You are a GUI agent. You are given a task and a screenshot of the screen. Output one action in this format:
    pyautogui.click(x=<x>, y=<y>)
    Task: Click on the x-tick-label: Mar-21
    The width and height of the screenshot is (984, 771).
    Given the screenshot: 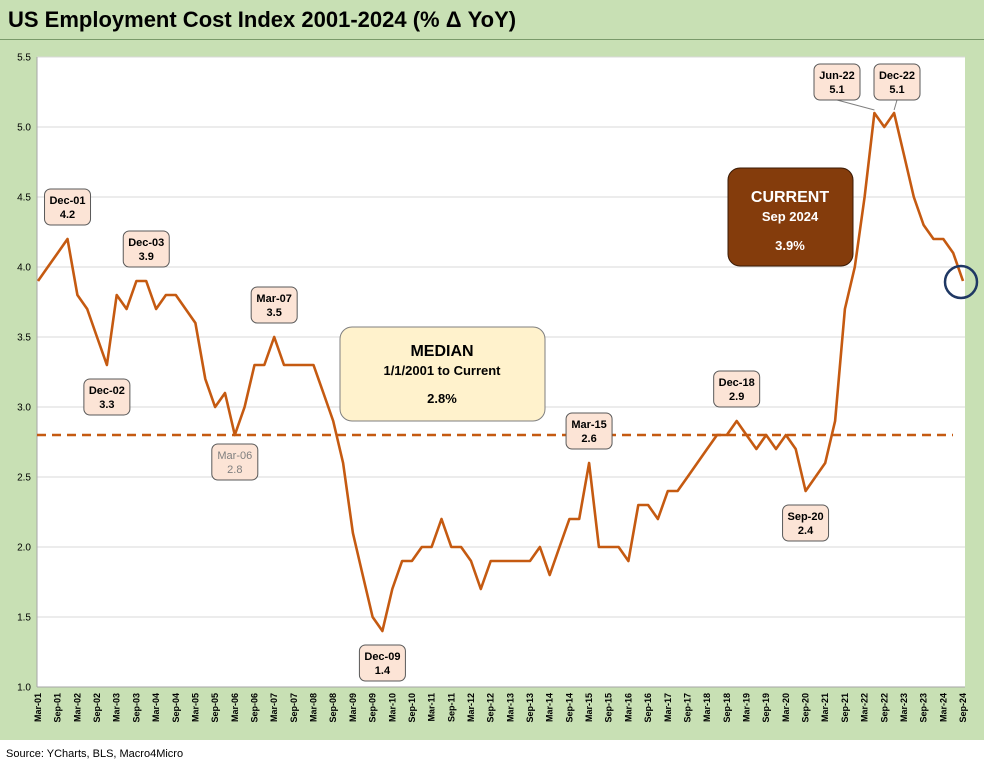 What is the action you would take?
    pyautogui.click(x=825, y=707)
    